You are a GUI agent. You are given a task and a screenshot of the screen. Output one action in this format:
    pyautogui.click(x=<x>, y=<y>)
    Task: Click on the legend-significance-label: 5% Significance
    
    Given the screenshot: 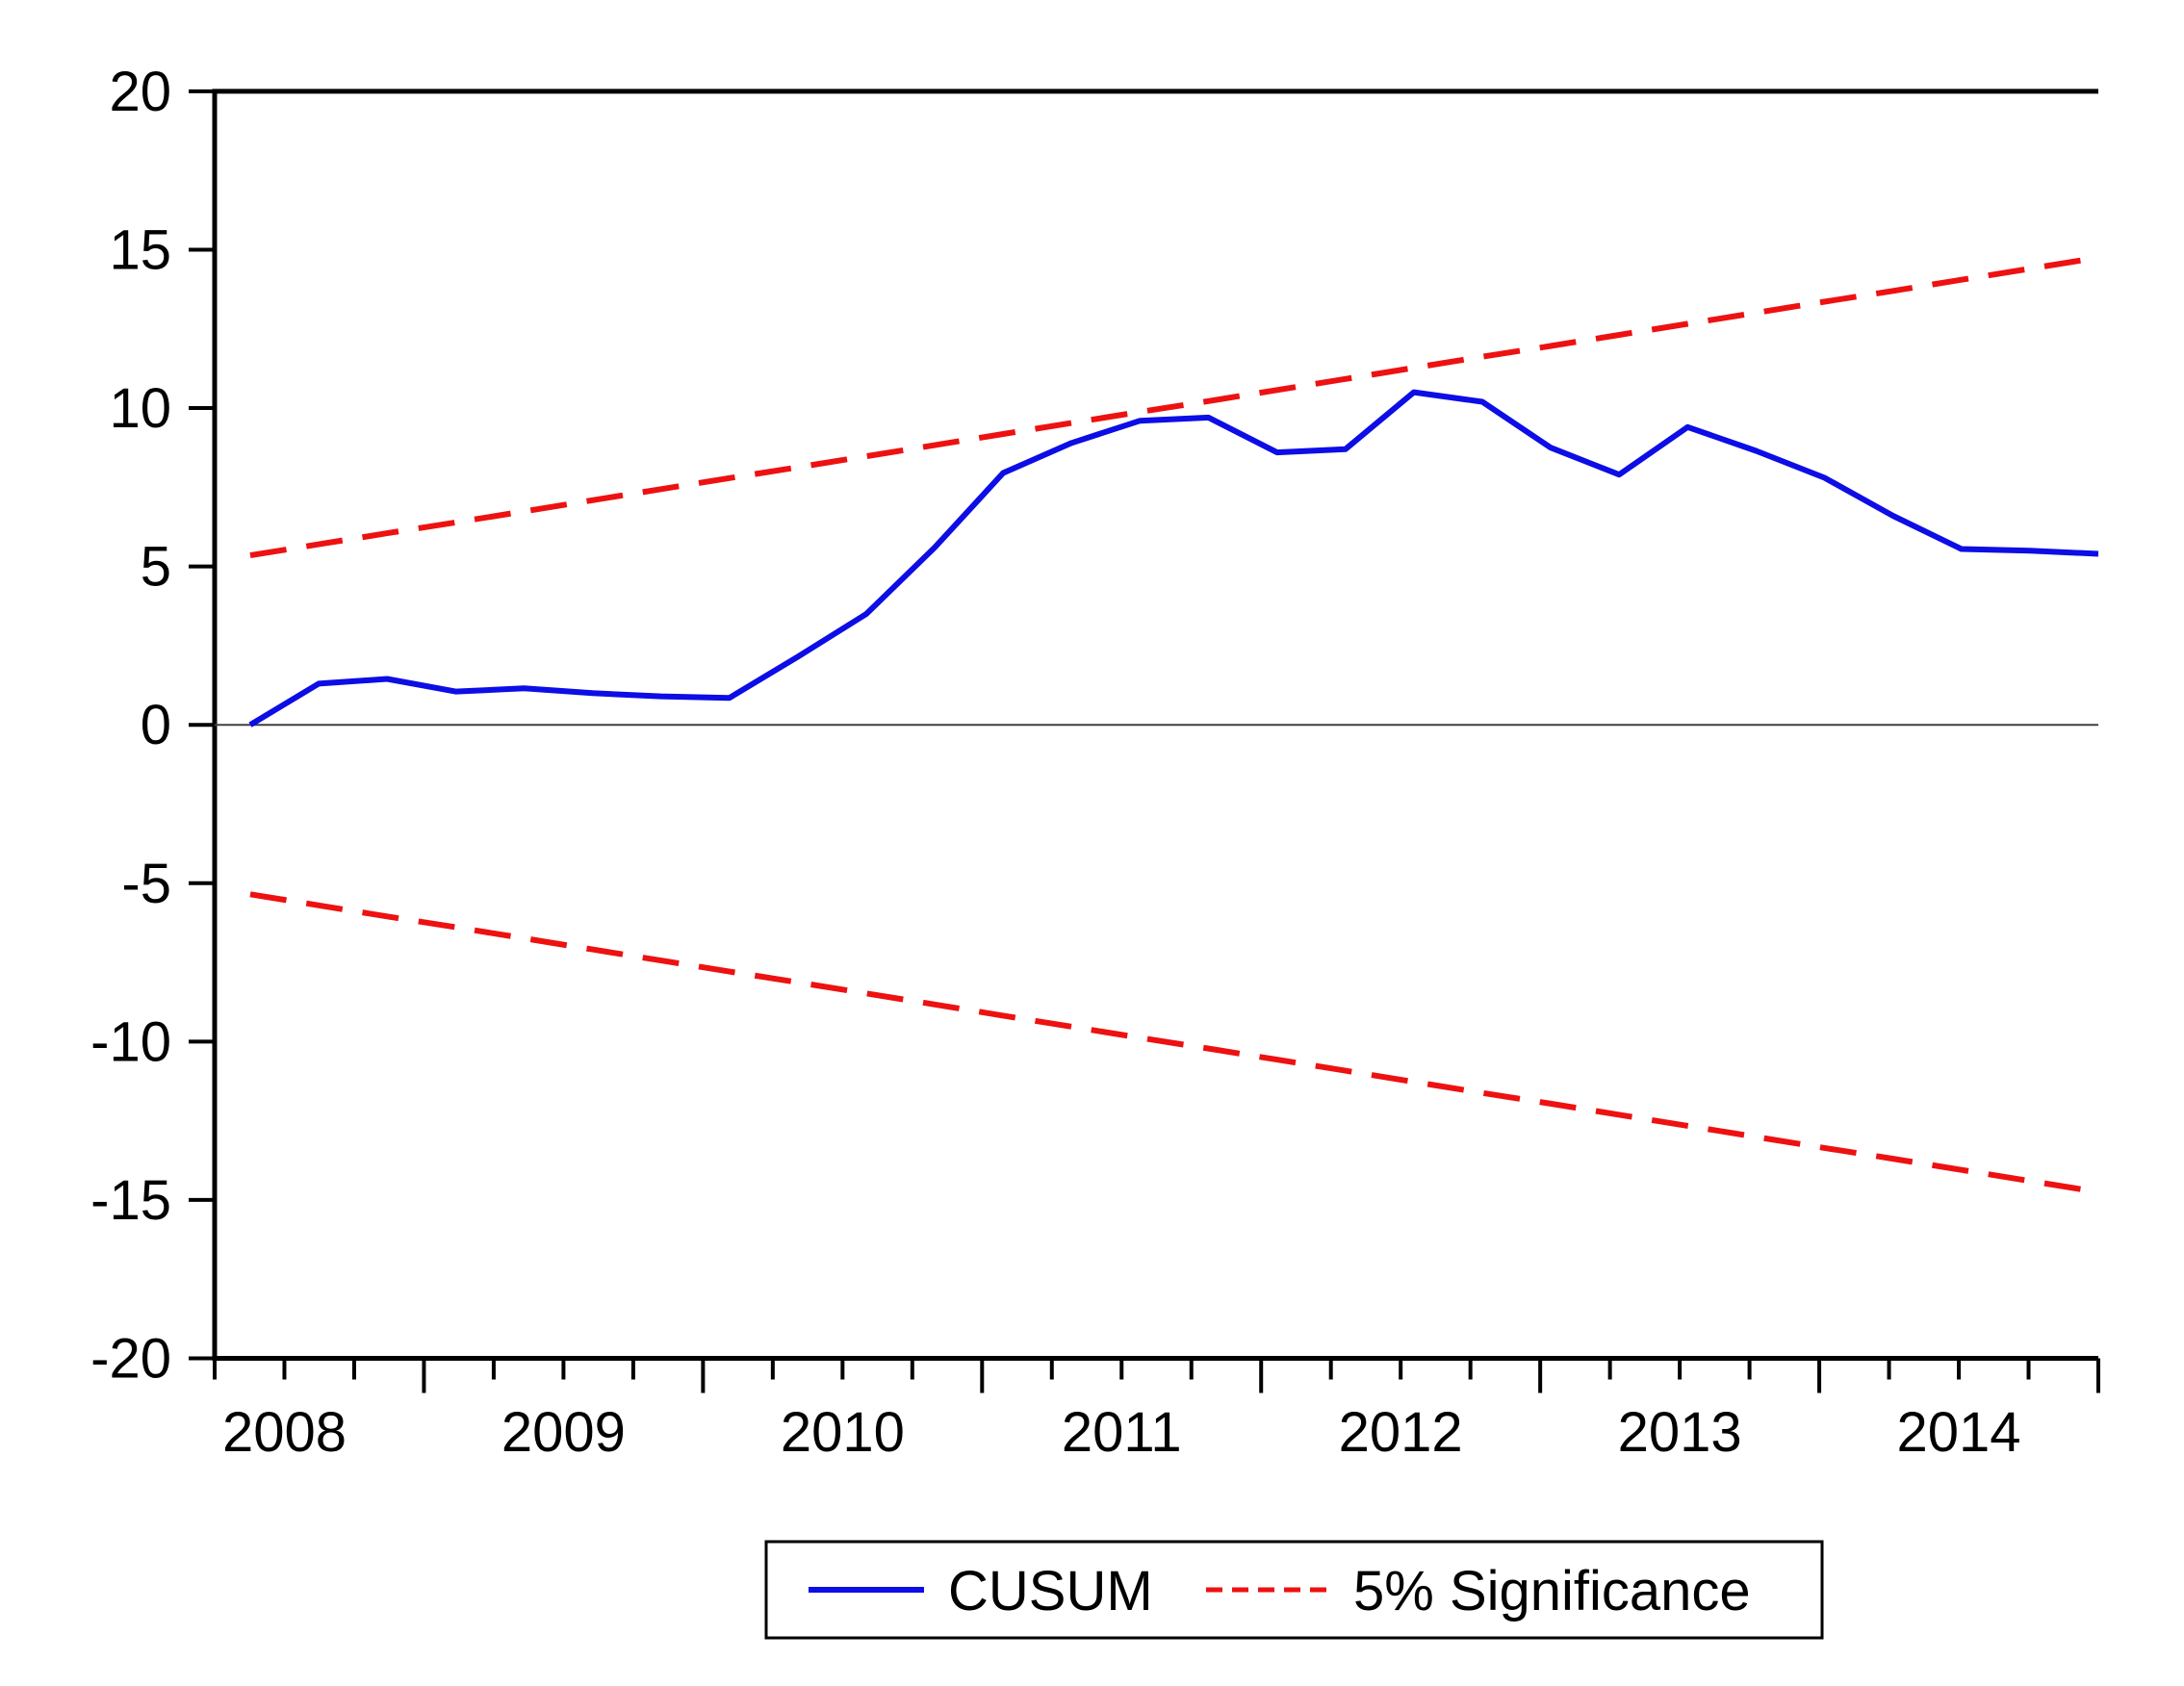 What is the action you would take?
    pyautogui.click(x=1552, y=1591)
    